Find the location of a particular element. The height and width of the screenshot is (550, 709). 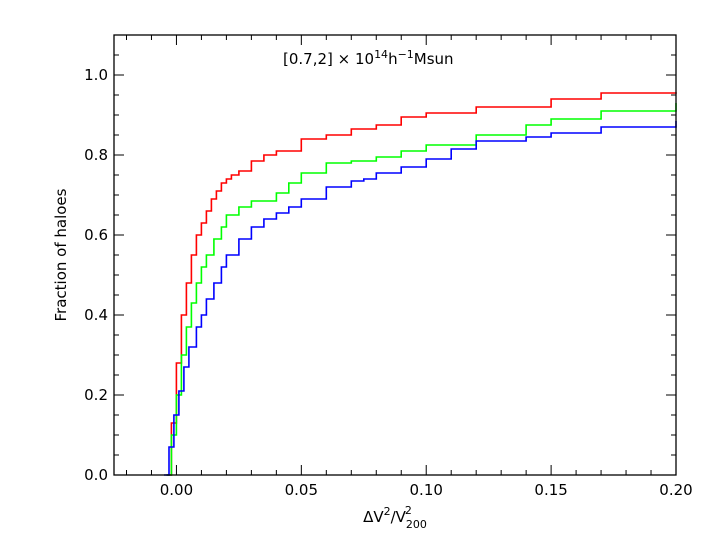

y-tick-label: 0.4 is located at coordinates (96, 315).